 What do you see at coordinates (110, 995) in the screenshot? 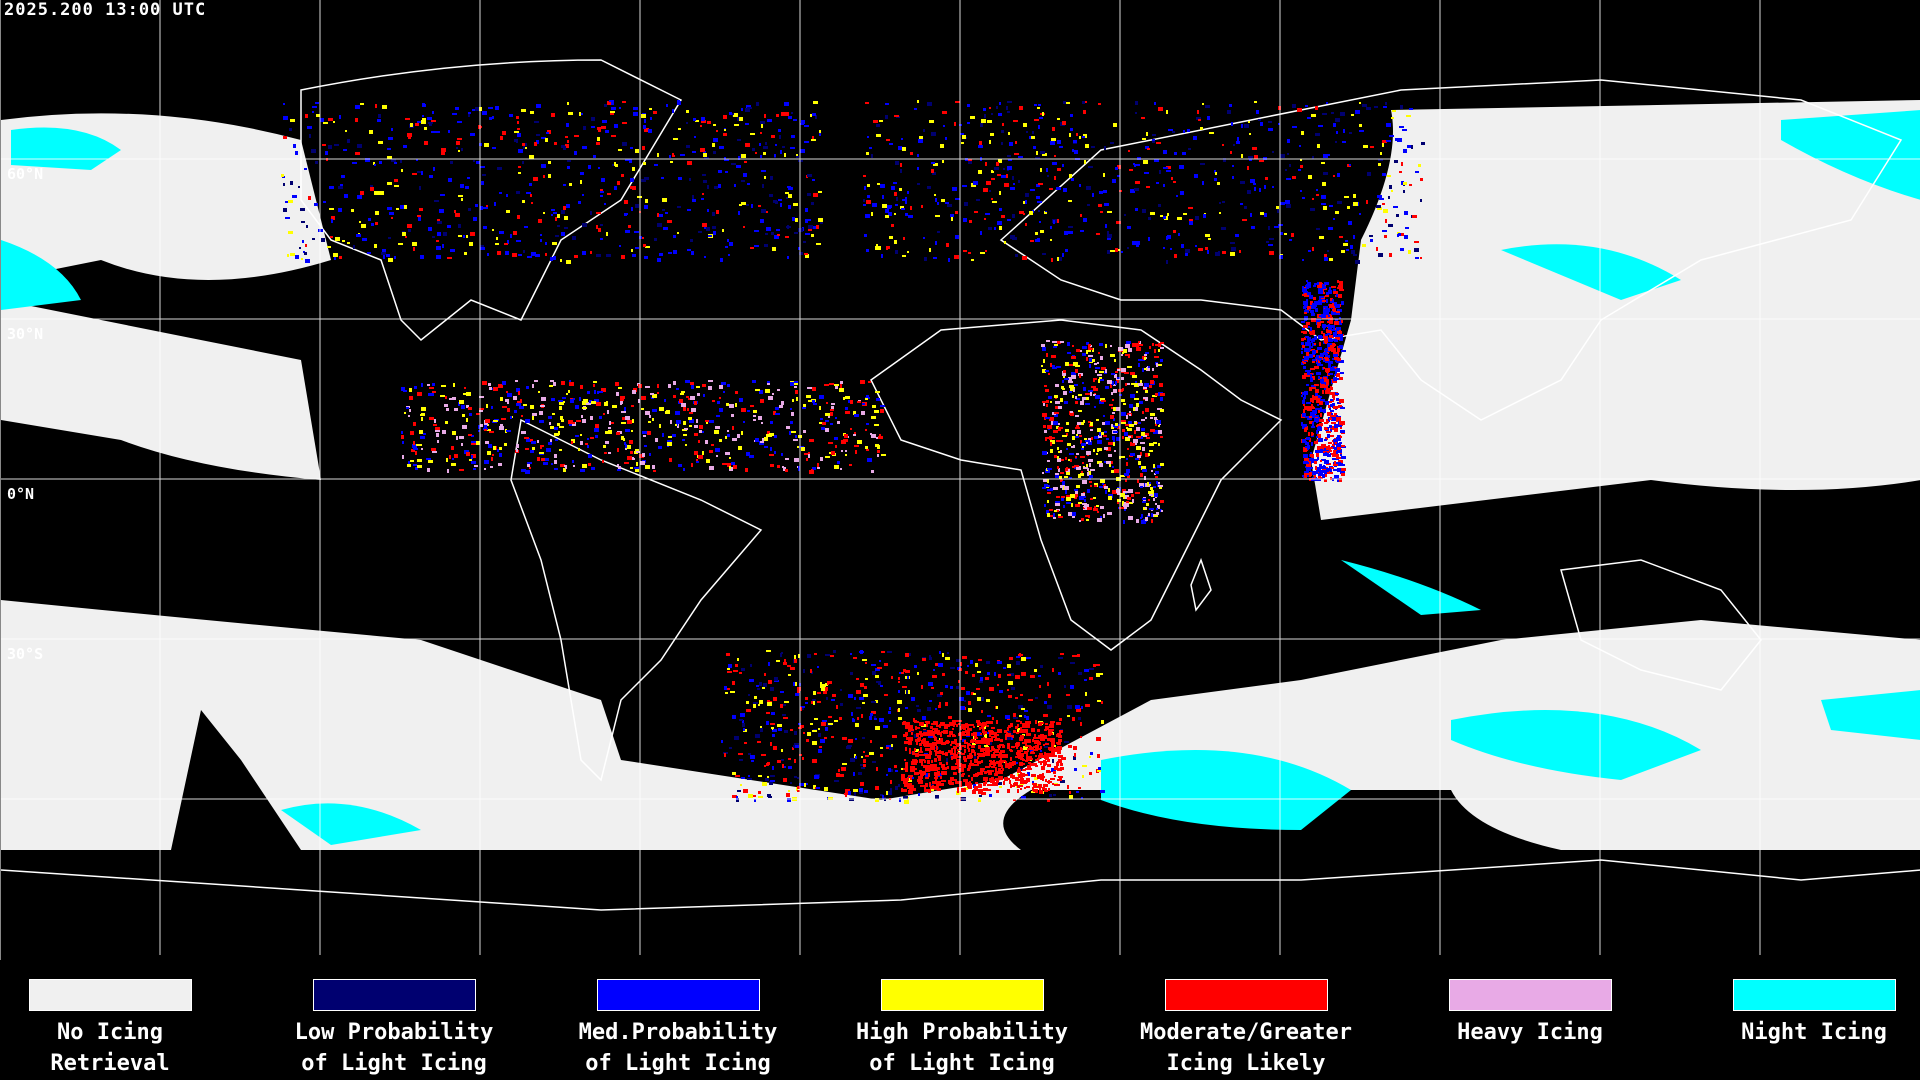
I see `legend-swatch` at bounding box center [110, 995].